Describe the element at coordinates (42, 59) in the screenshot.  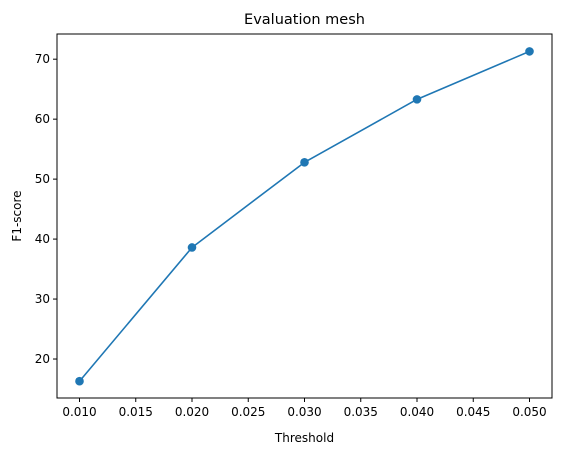
I see `y-tick-label: 70` at that location.